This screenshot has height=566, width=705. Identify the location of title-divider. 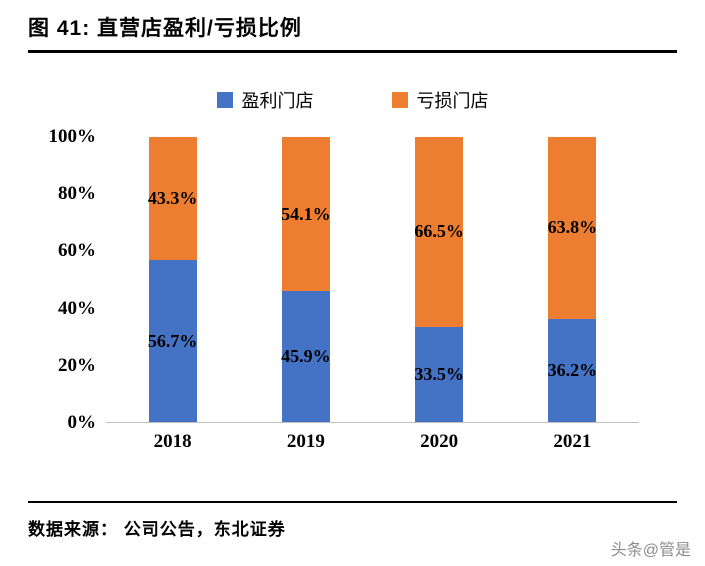
(352, 51).